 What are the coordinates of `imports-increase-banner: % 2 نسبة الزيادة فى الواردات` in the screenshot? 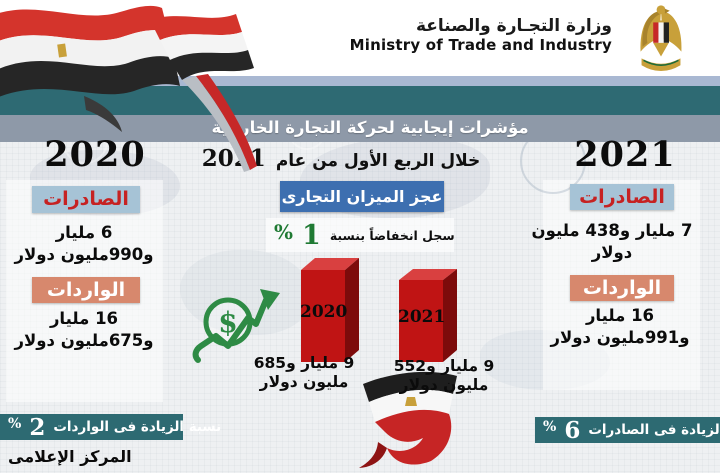 It's located at (110, 427).